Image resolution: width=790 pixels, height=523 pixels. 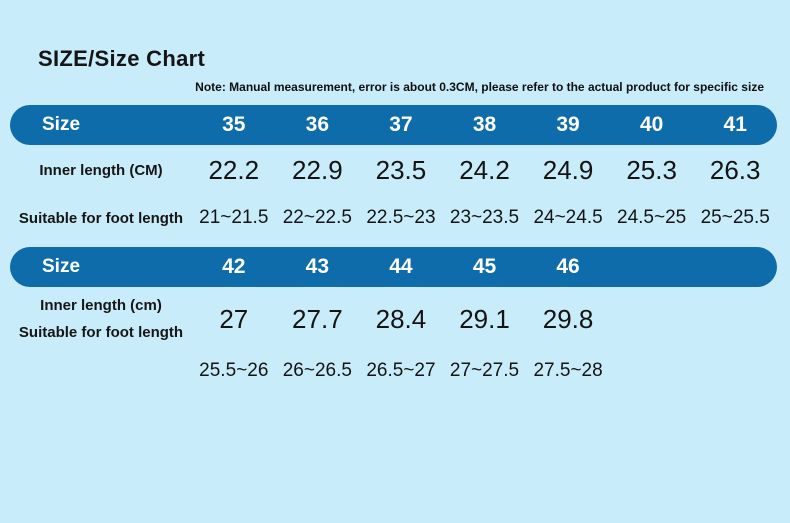 What do you see at coordinates (651, 124) in the screenshot?
I see `size-value: 40` at bounding box center [651, 124].